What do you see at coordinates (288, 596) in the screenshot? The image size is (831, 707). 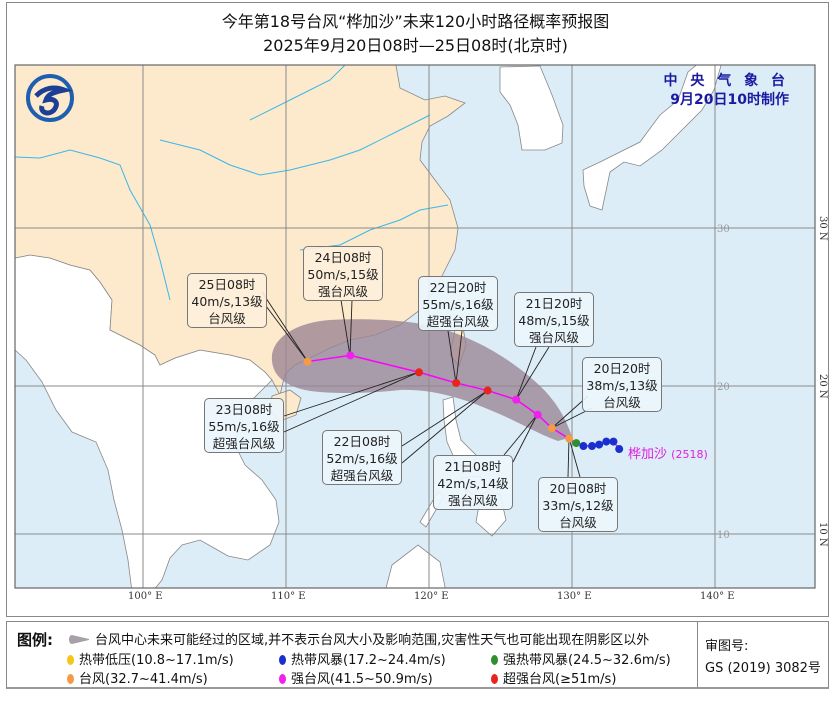 I see `lon-label-110: 110° E` at bounding box center [288, 596].